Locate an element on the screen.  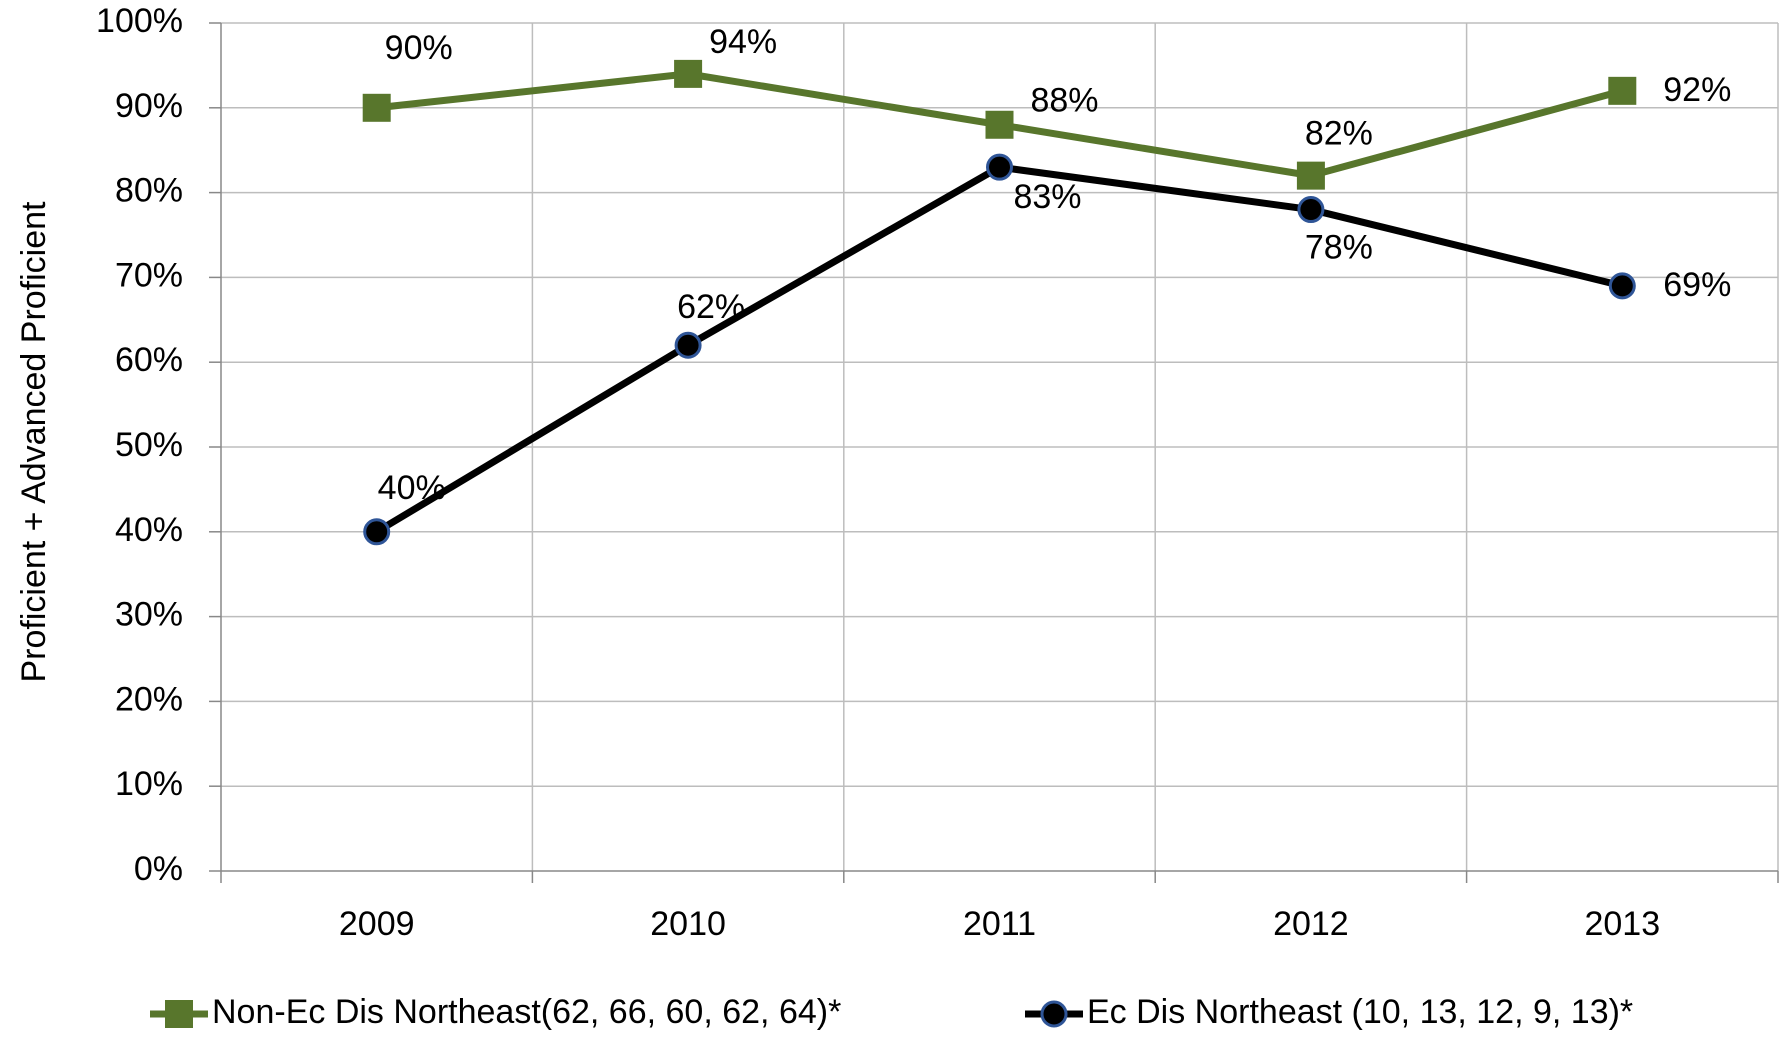
x-tick-label: 2010 is located at coordinates (688, 924).